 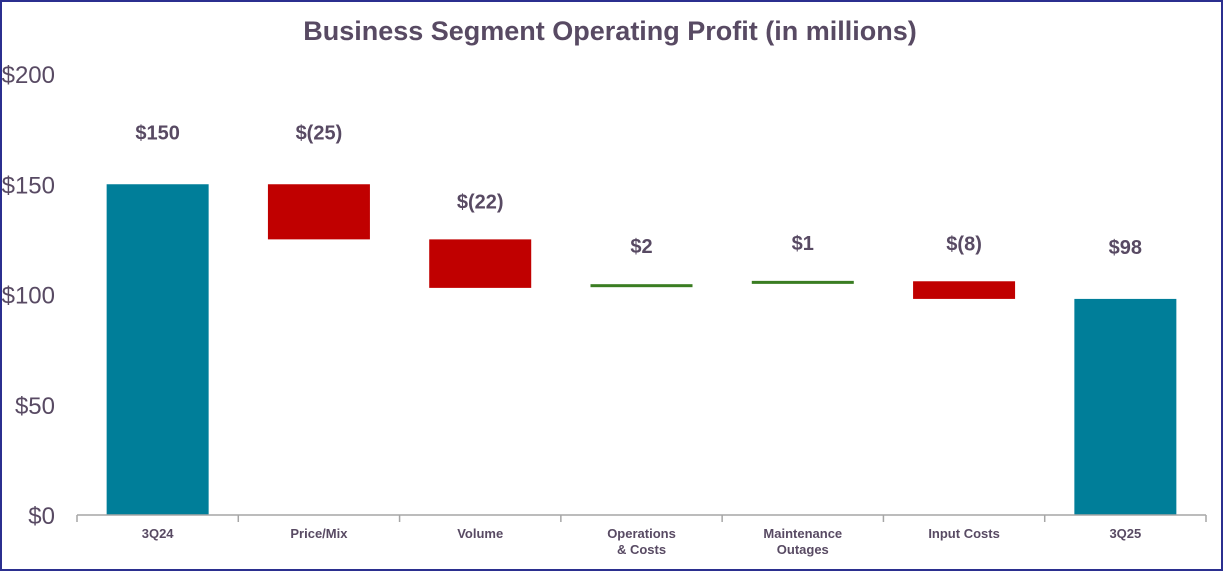 I want to click on x-tick-label: Price/Mix, so click(x=319, y=533).